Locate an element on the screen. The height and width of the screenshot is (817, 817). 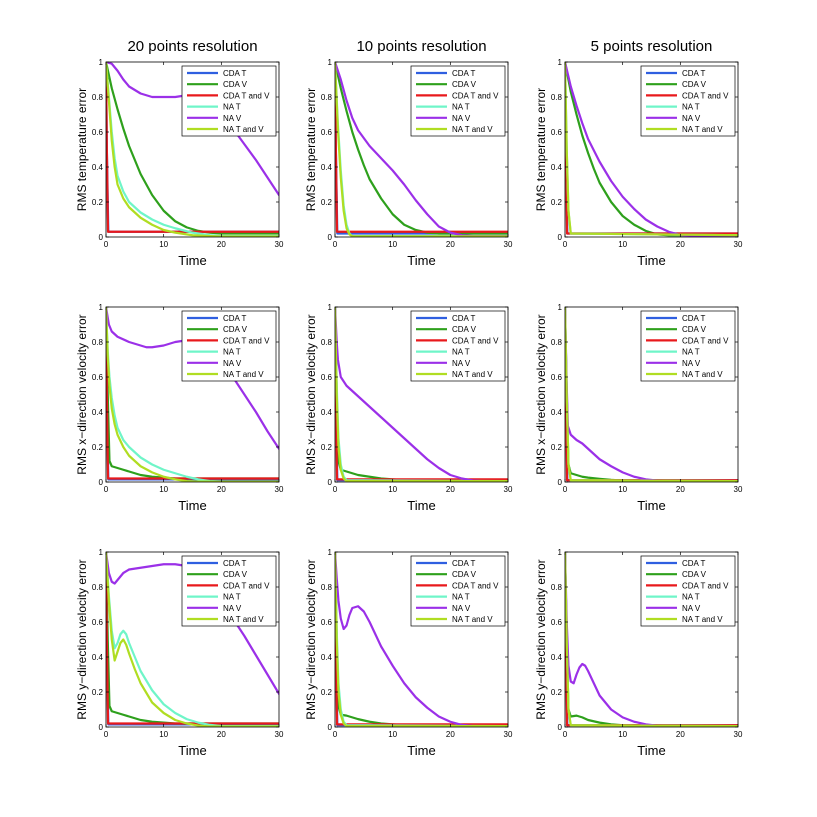
series-line-cda-v is located at coordinates (421, 148).